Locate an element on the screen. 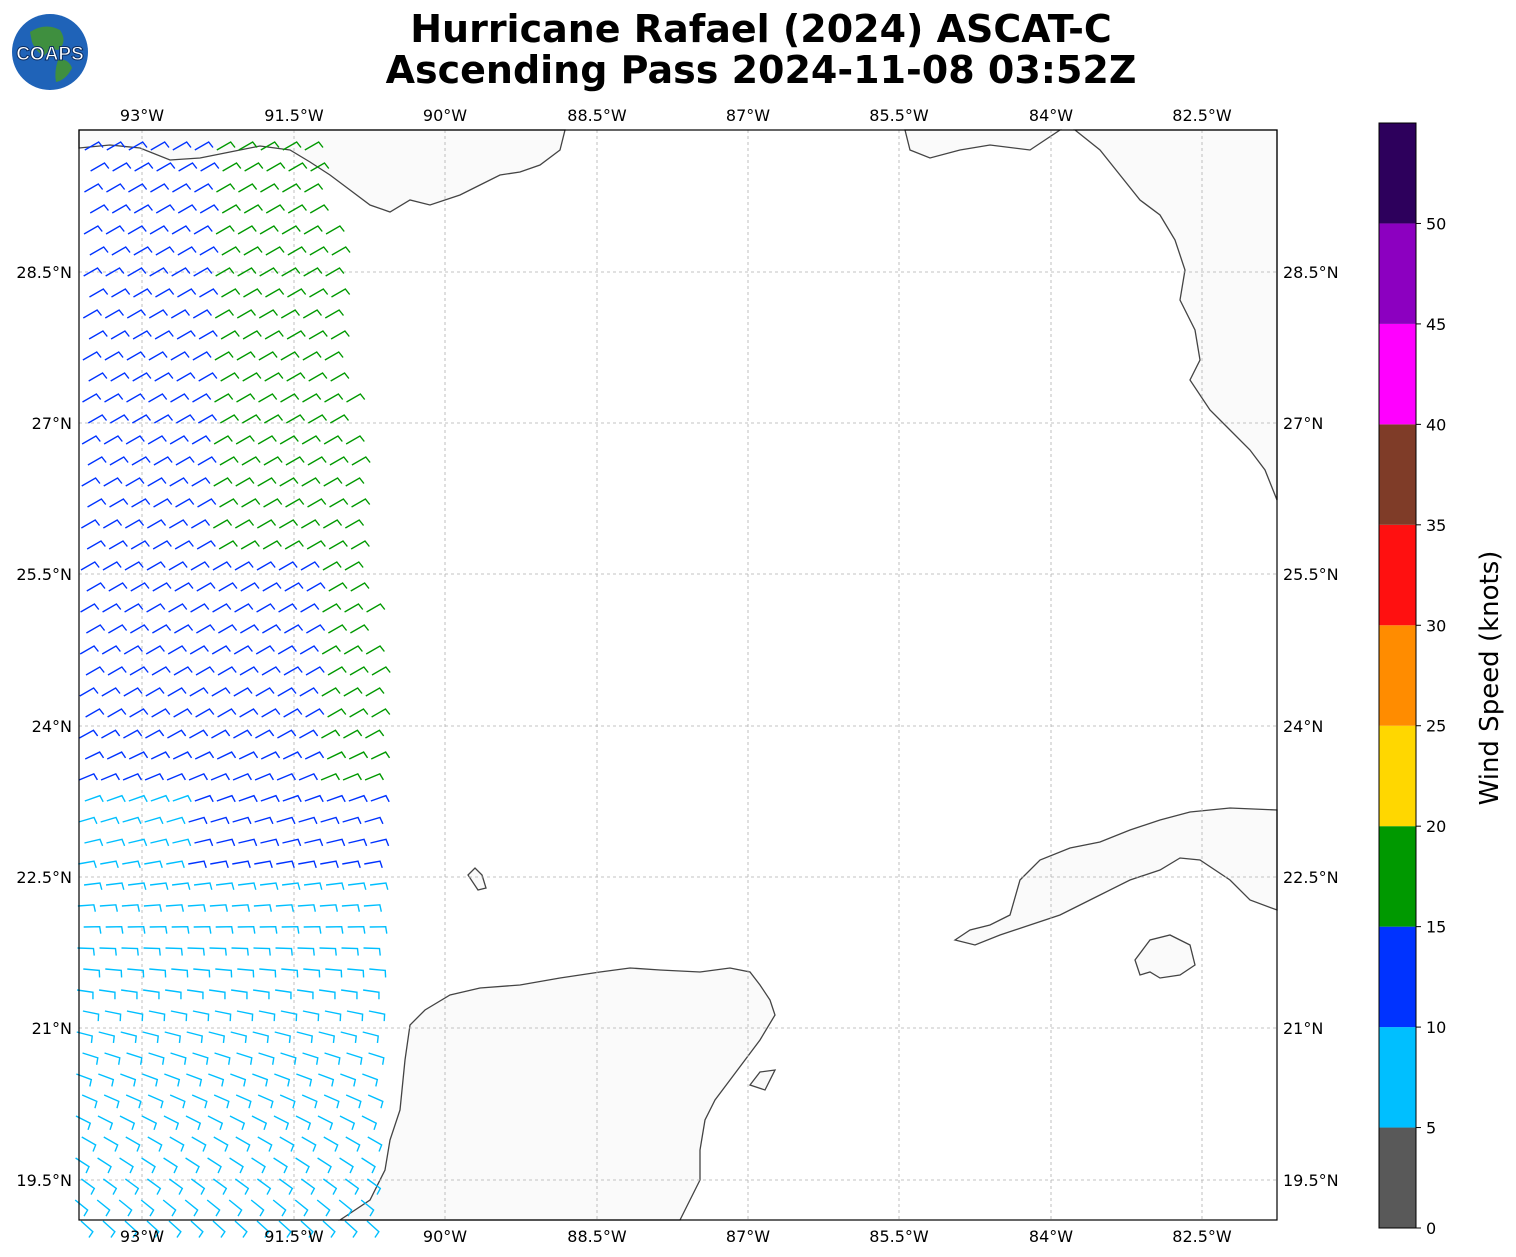  coastline-yucatan is located at coordinates (556, 1094).